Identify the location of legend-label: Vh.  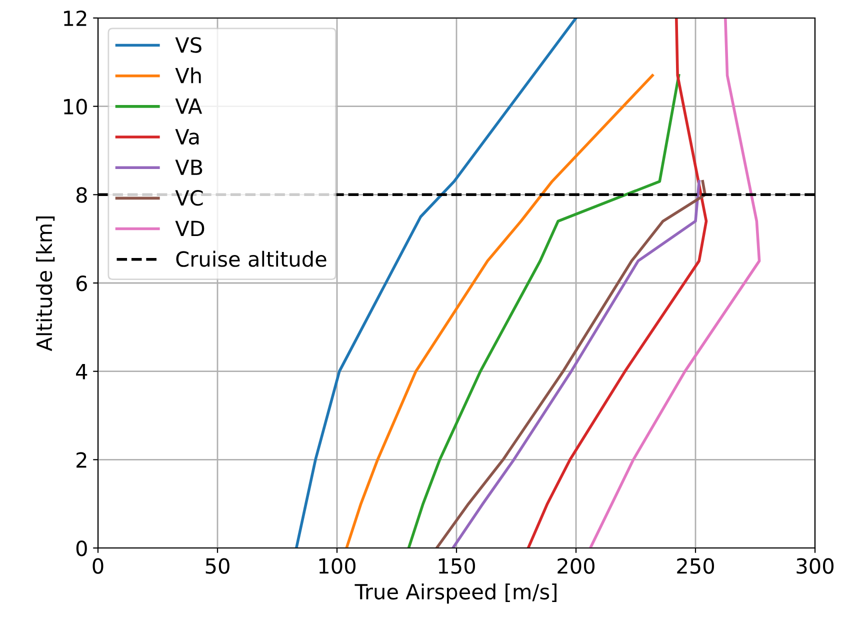
(188, 75).